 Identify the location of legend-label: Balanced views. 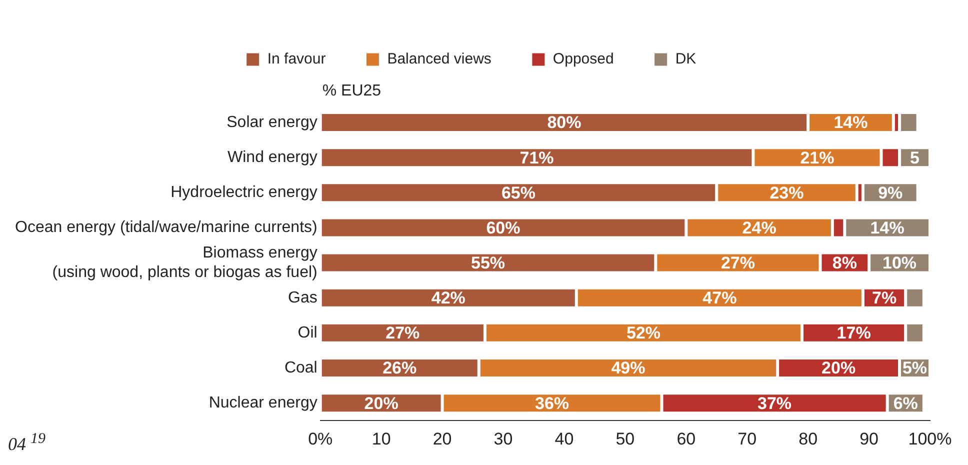
(439, 59).